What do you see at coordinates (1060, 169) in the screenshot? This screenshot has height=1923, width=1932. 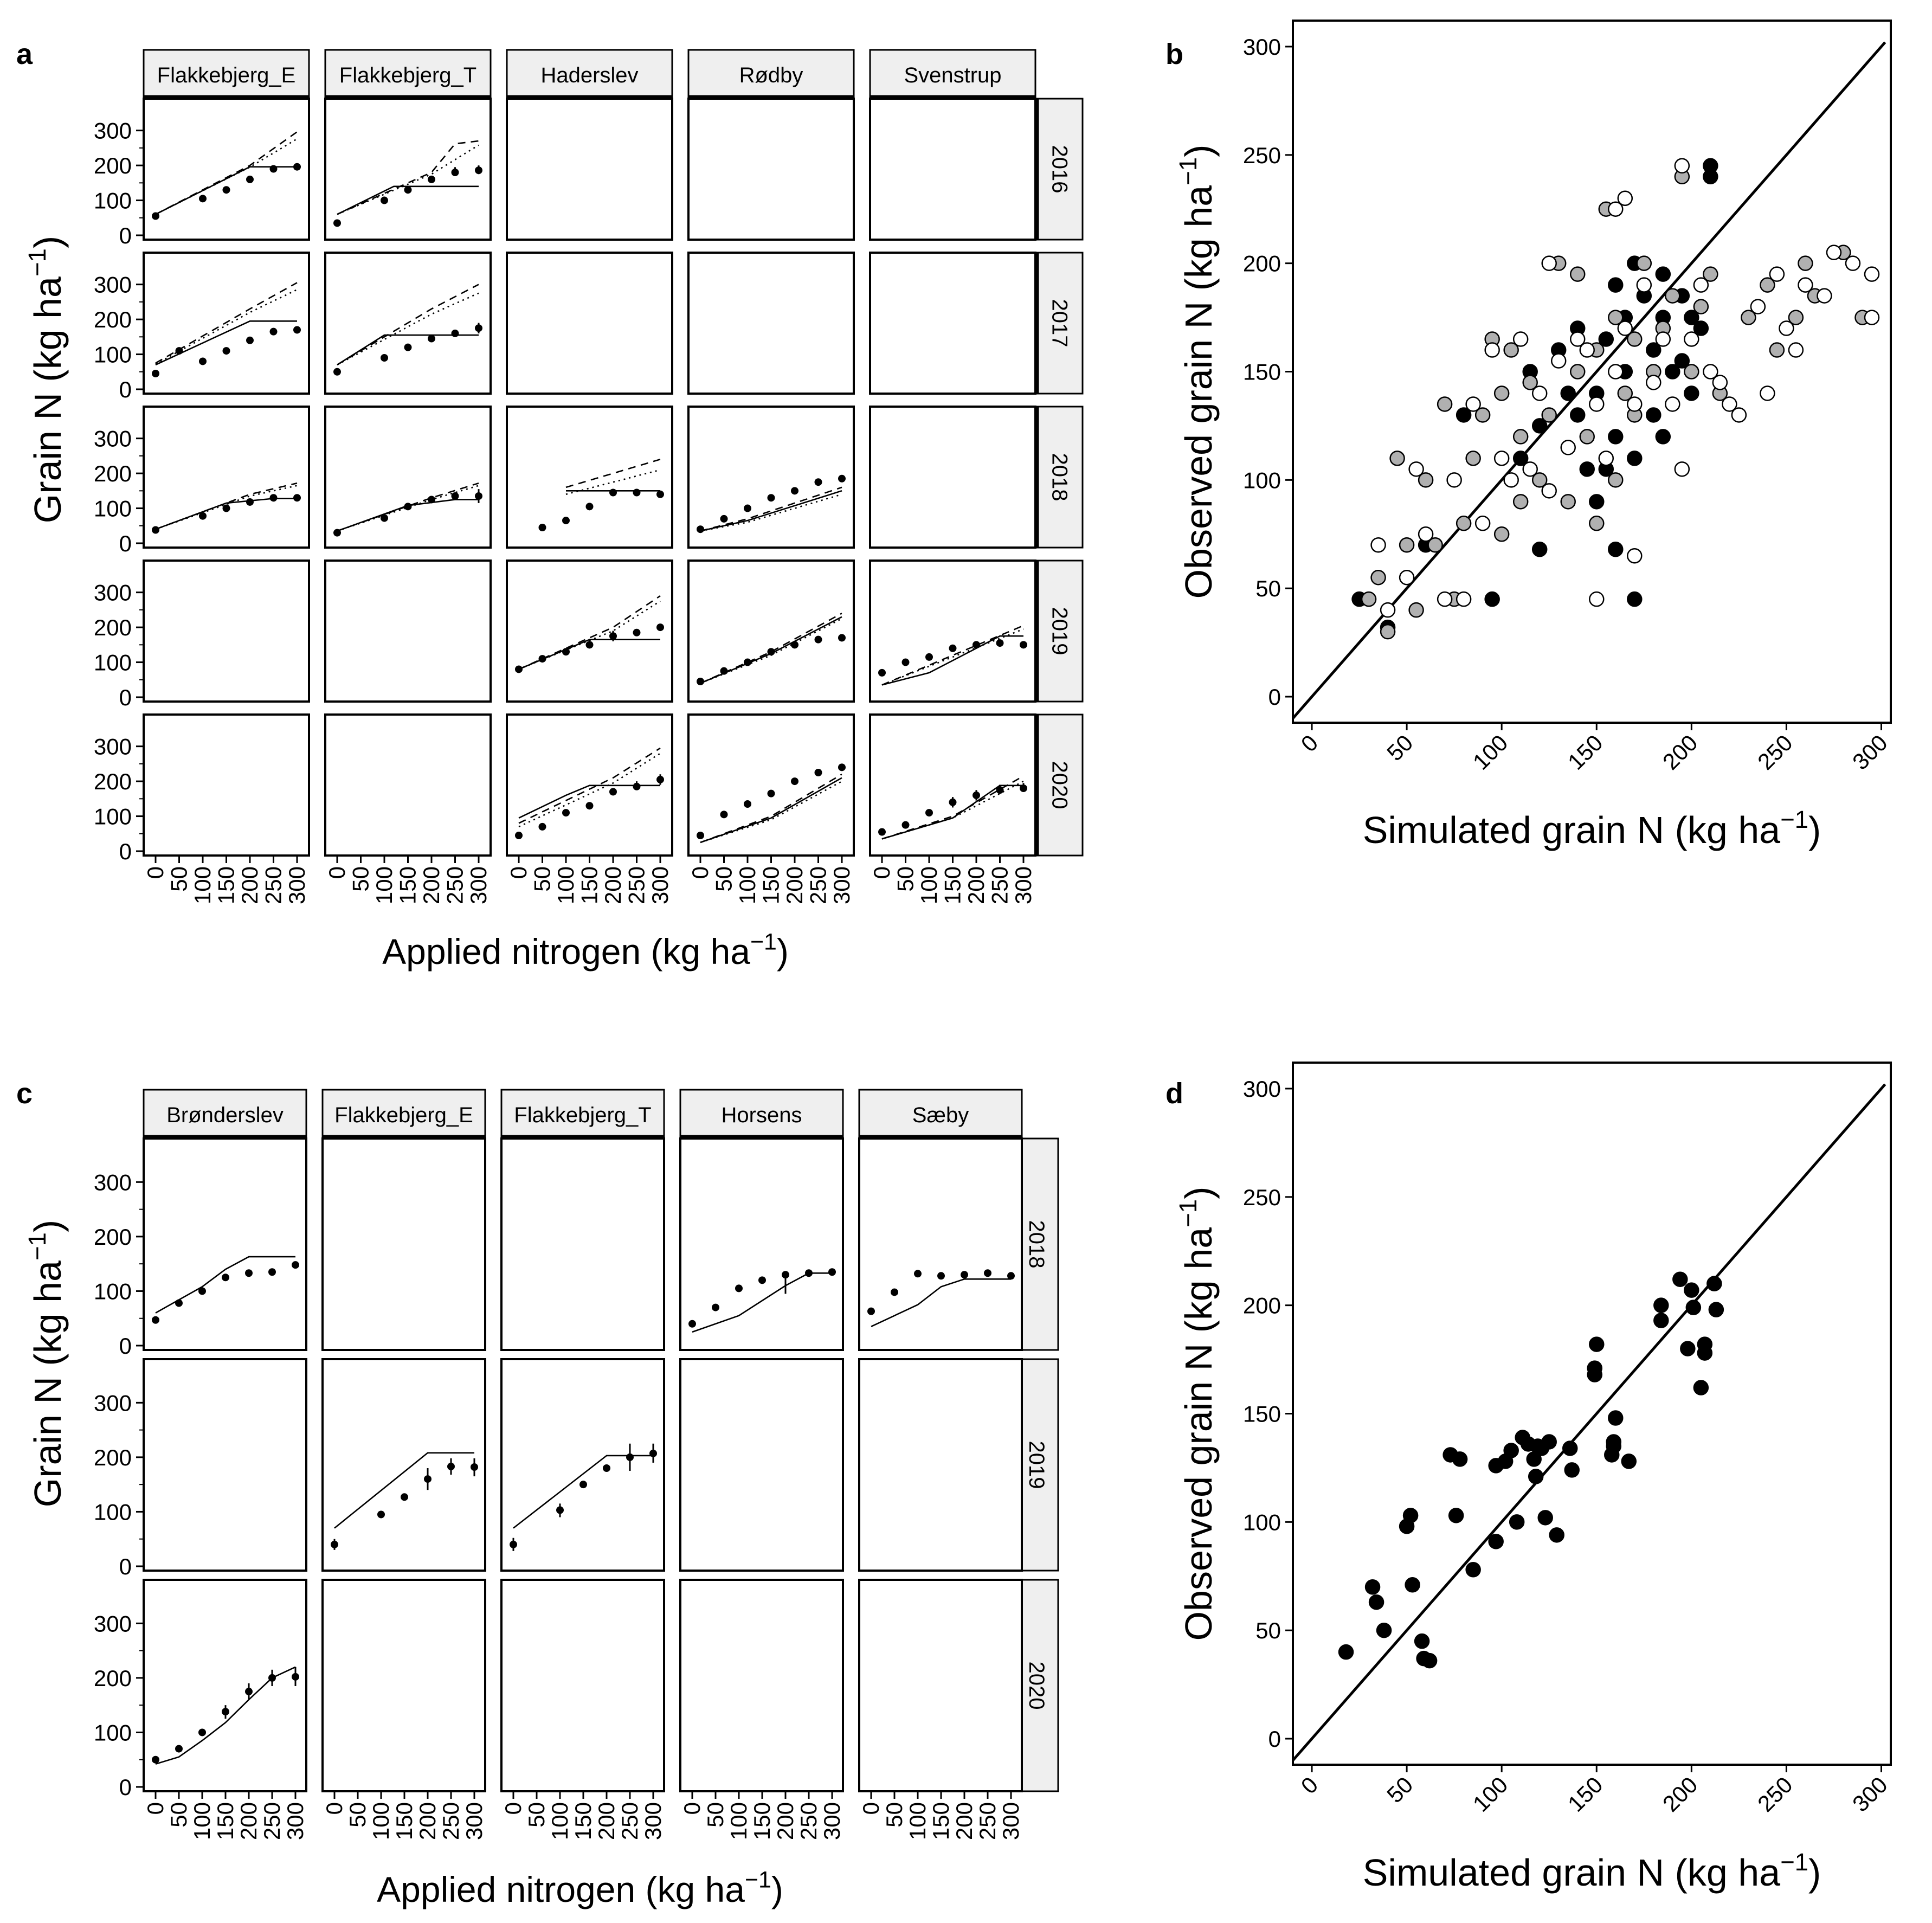 I see `row-strip-label: 2016` at bounding box center [1060, 169].